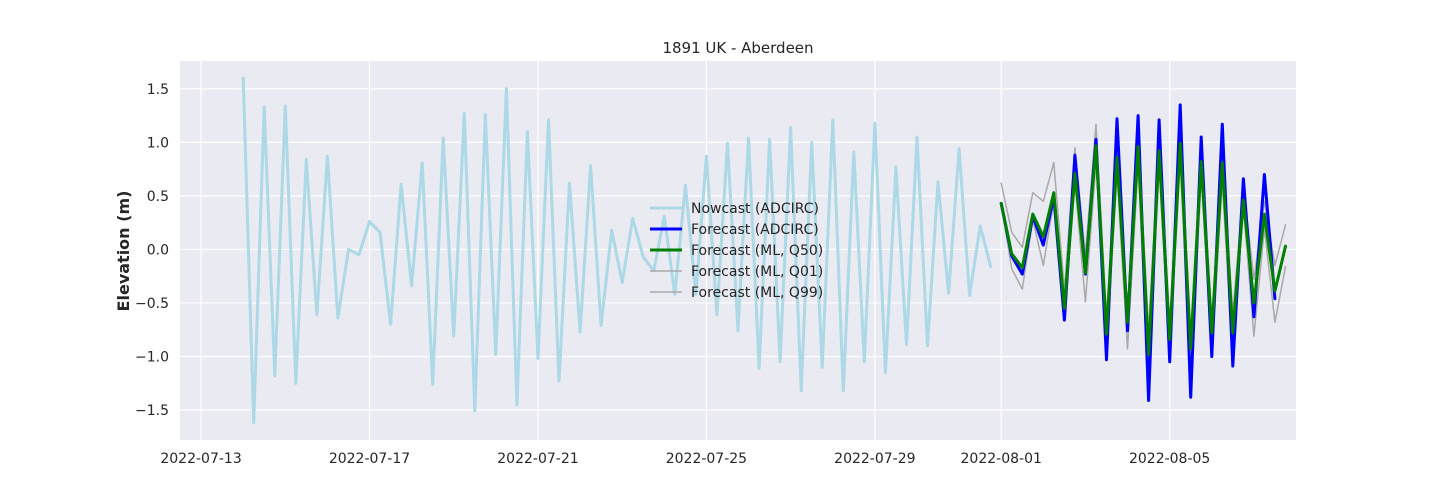 This screenshot has height=504, width=1440. Describe the element at coordinates (537, 459) in the screenshot. I see `x-tick-label: 2022-07-21` at that location.